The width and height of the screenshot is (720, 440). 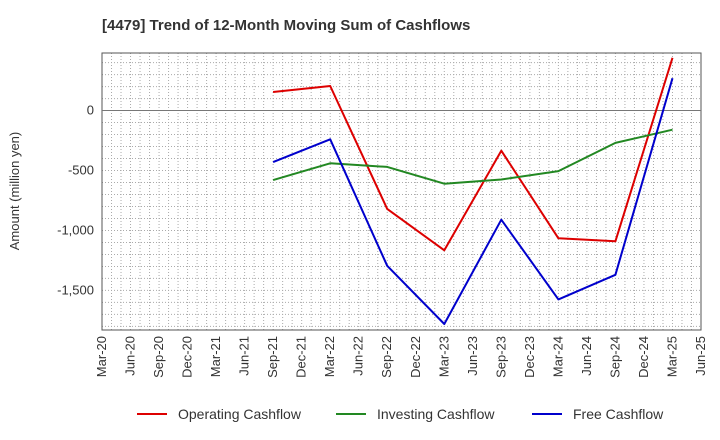 What do you see at coordinates (244, 356) in the screenshot?
I see `x-tick-label: Jun-21` at bounding box center [244, 356].